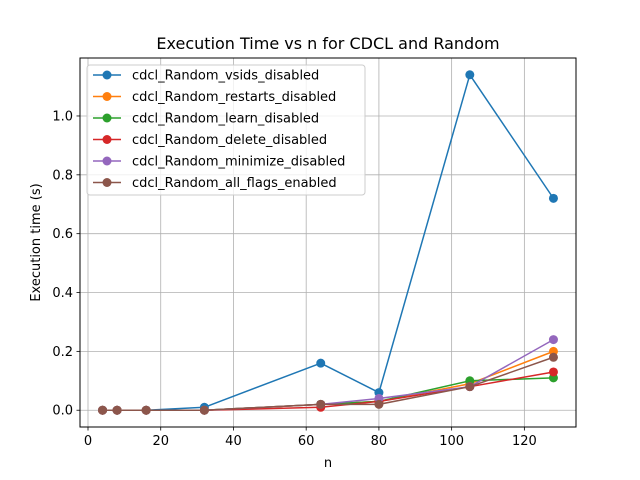 Image resolution: width=640 pixels, height=480 pixels. What do you see at coordinates (62, 116) in the screenshot?
I see `y-tick-label: 1.0` at bounding box center [62, 116].